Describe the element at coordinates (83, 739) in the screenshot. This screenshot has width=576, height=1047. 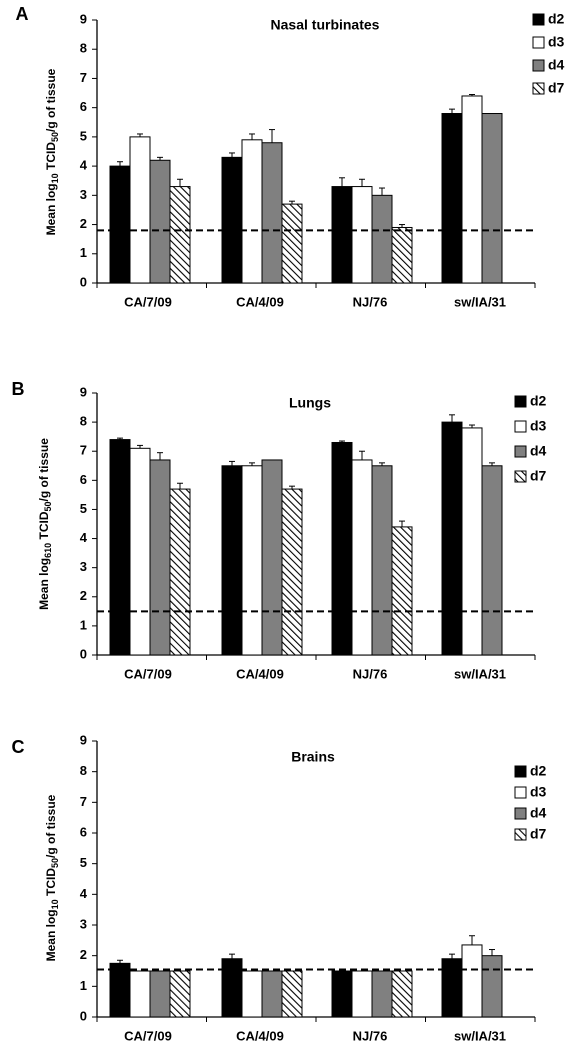
I see `y-tick-label: 9` at that location.